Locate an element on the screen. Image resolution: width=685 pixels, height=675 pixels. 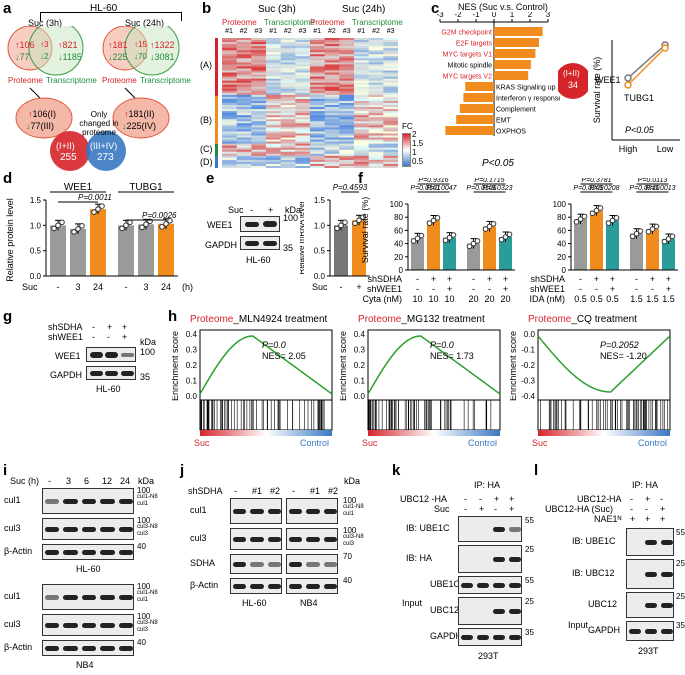
a-v24-down-t: ↓3081 is located at coordinates (162, 57).